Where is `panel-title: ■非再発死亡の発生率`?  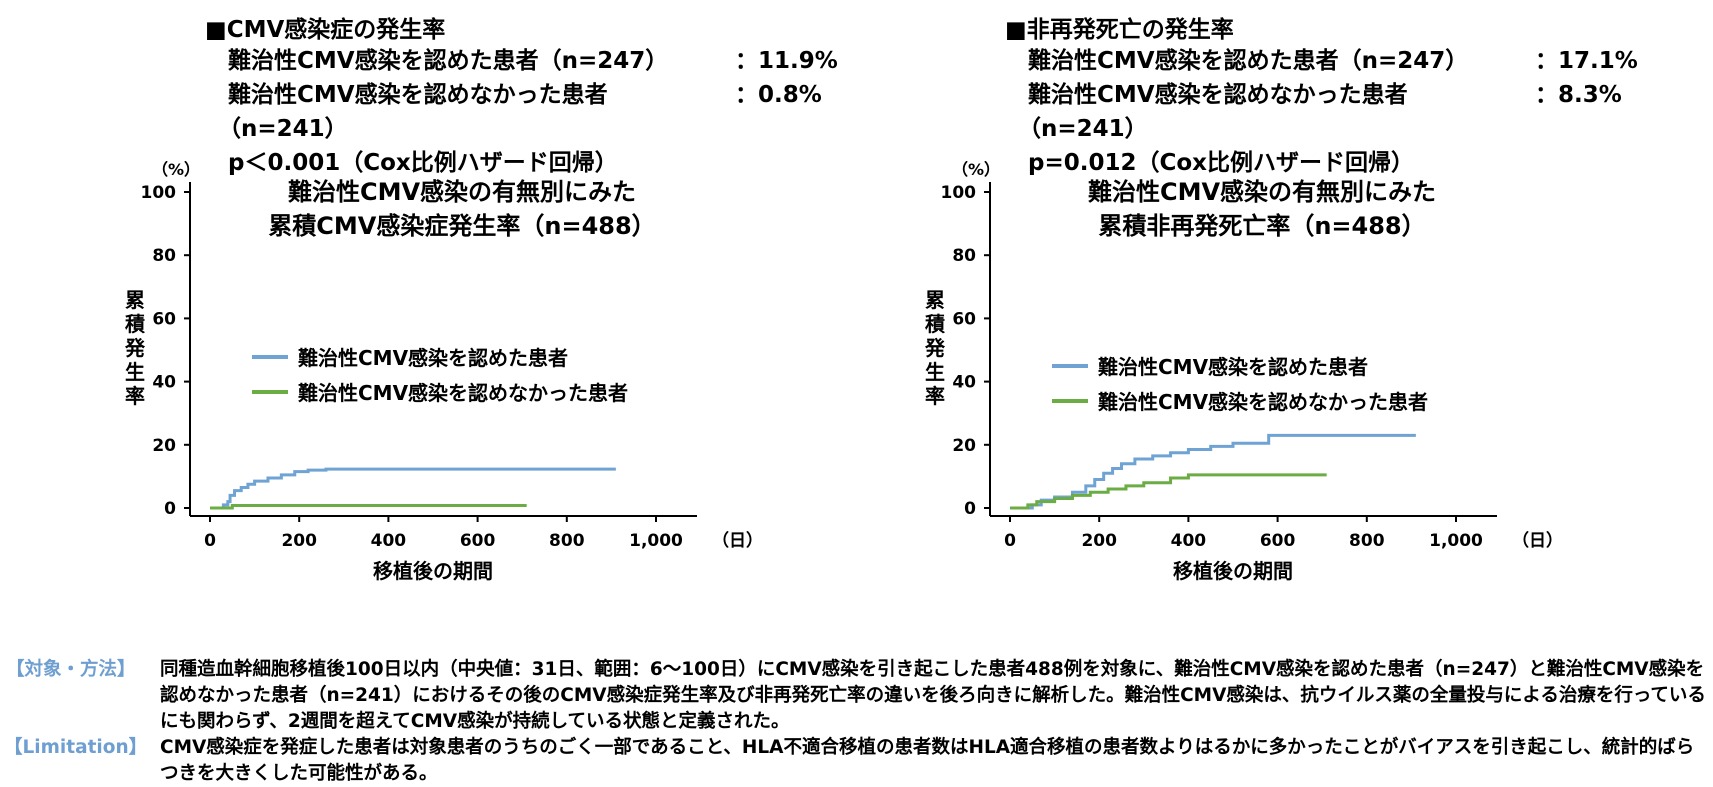 panel-title: ■非再発死亡の発生率 is located at coordinates (1119, 30).